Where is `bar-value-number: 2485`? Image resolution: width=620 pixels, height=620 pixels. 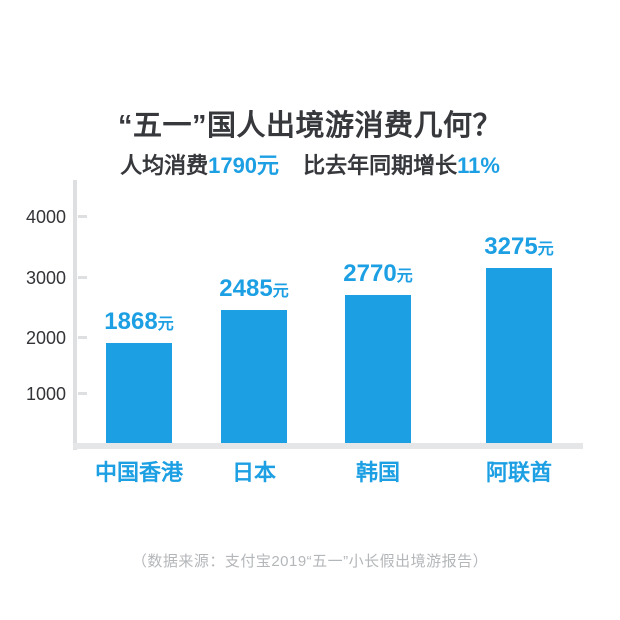
bar-value-number: 2485 is located at coordinates (246, 288).